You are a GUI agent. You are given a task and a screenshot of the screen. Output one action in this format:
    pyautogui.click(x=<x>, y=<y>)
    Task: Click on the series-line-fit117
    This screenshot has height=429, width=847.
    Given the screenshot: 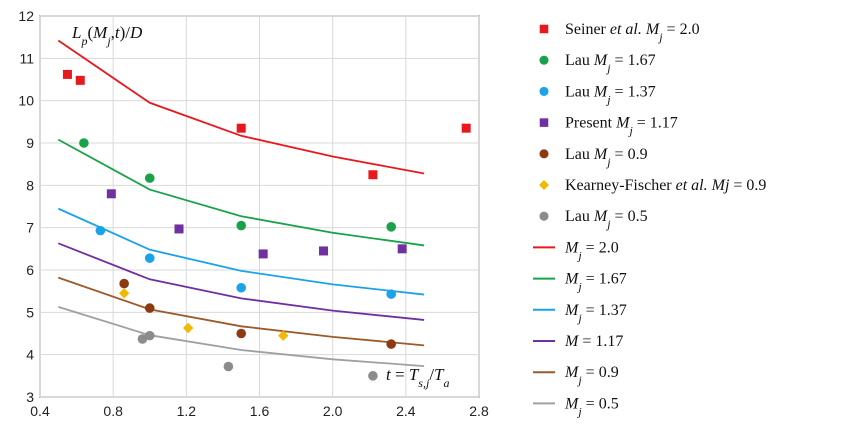 What is the action you would take?
    pyautogui.click(x=241, y=281)
    